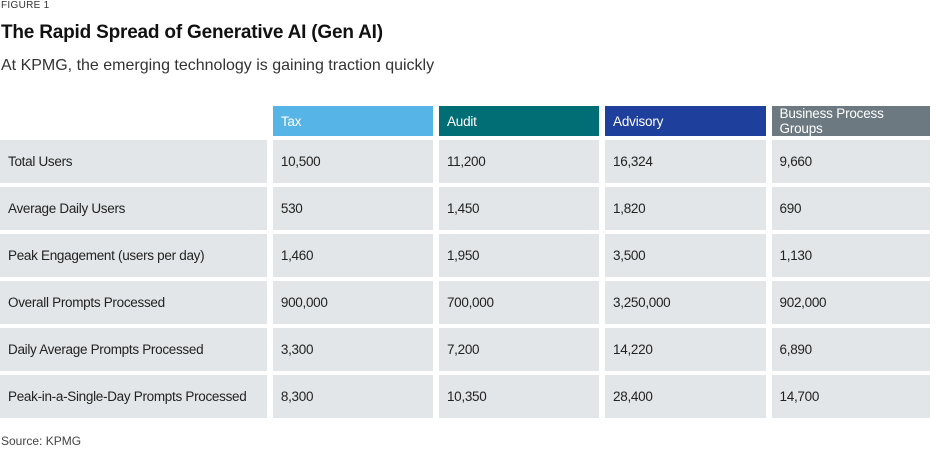 This screenshot has height=450, width=936. I want to click on table-cell: 902,000, so click(850, 302).